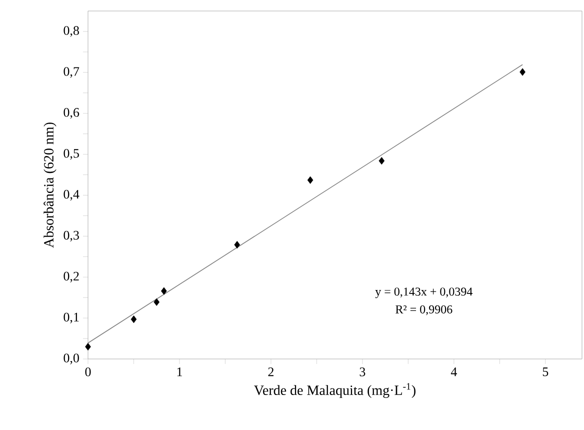 This screenshot has width=584, height=430. I want to click on annotation: R² = 0,9906, so click(424, 310).